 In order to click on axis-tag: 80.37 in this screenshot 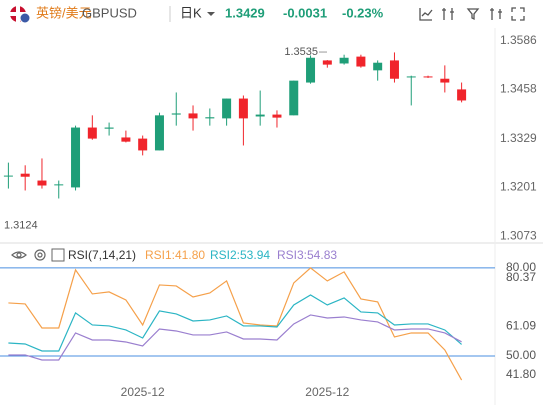, I will do `click(521, 277)`.